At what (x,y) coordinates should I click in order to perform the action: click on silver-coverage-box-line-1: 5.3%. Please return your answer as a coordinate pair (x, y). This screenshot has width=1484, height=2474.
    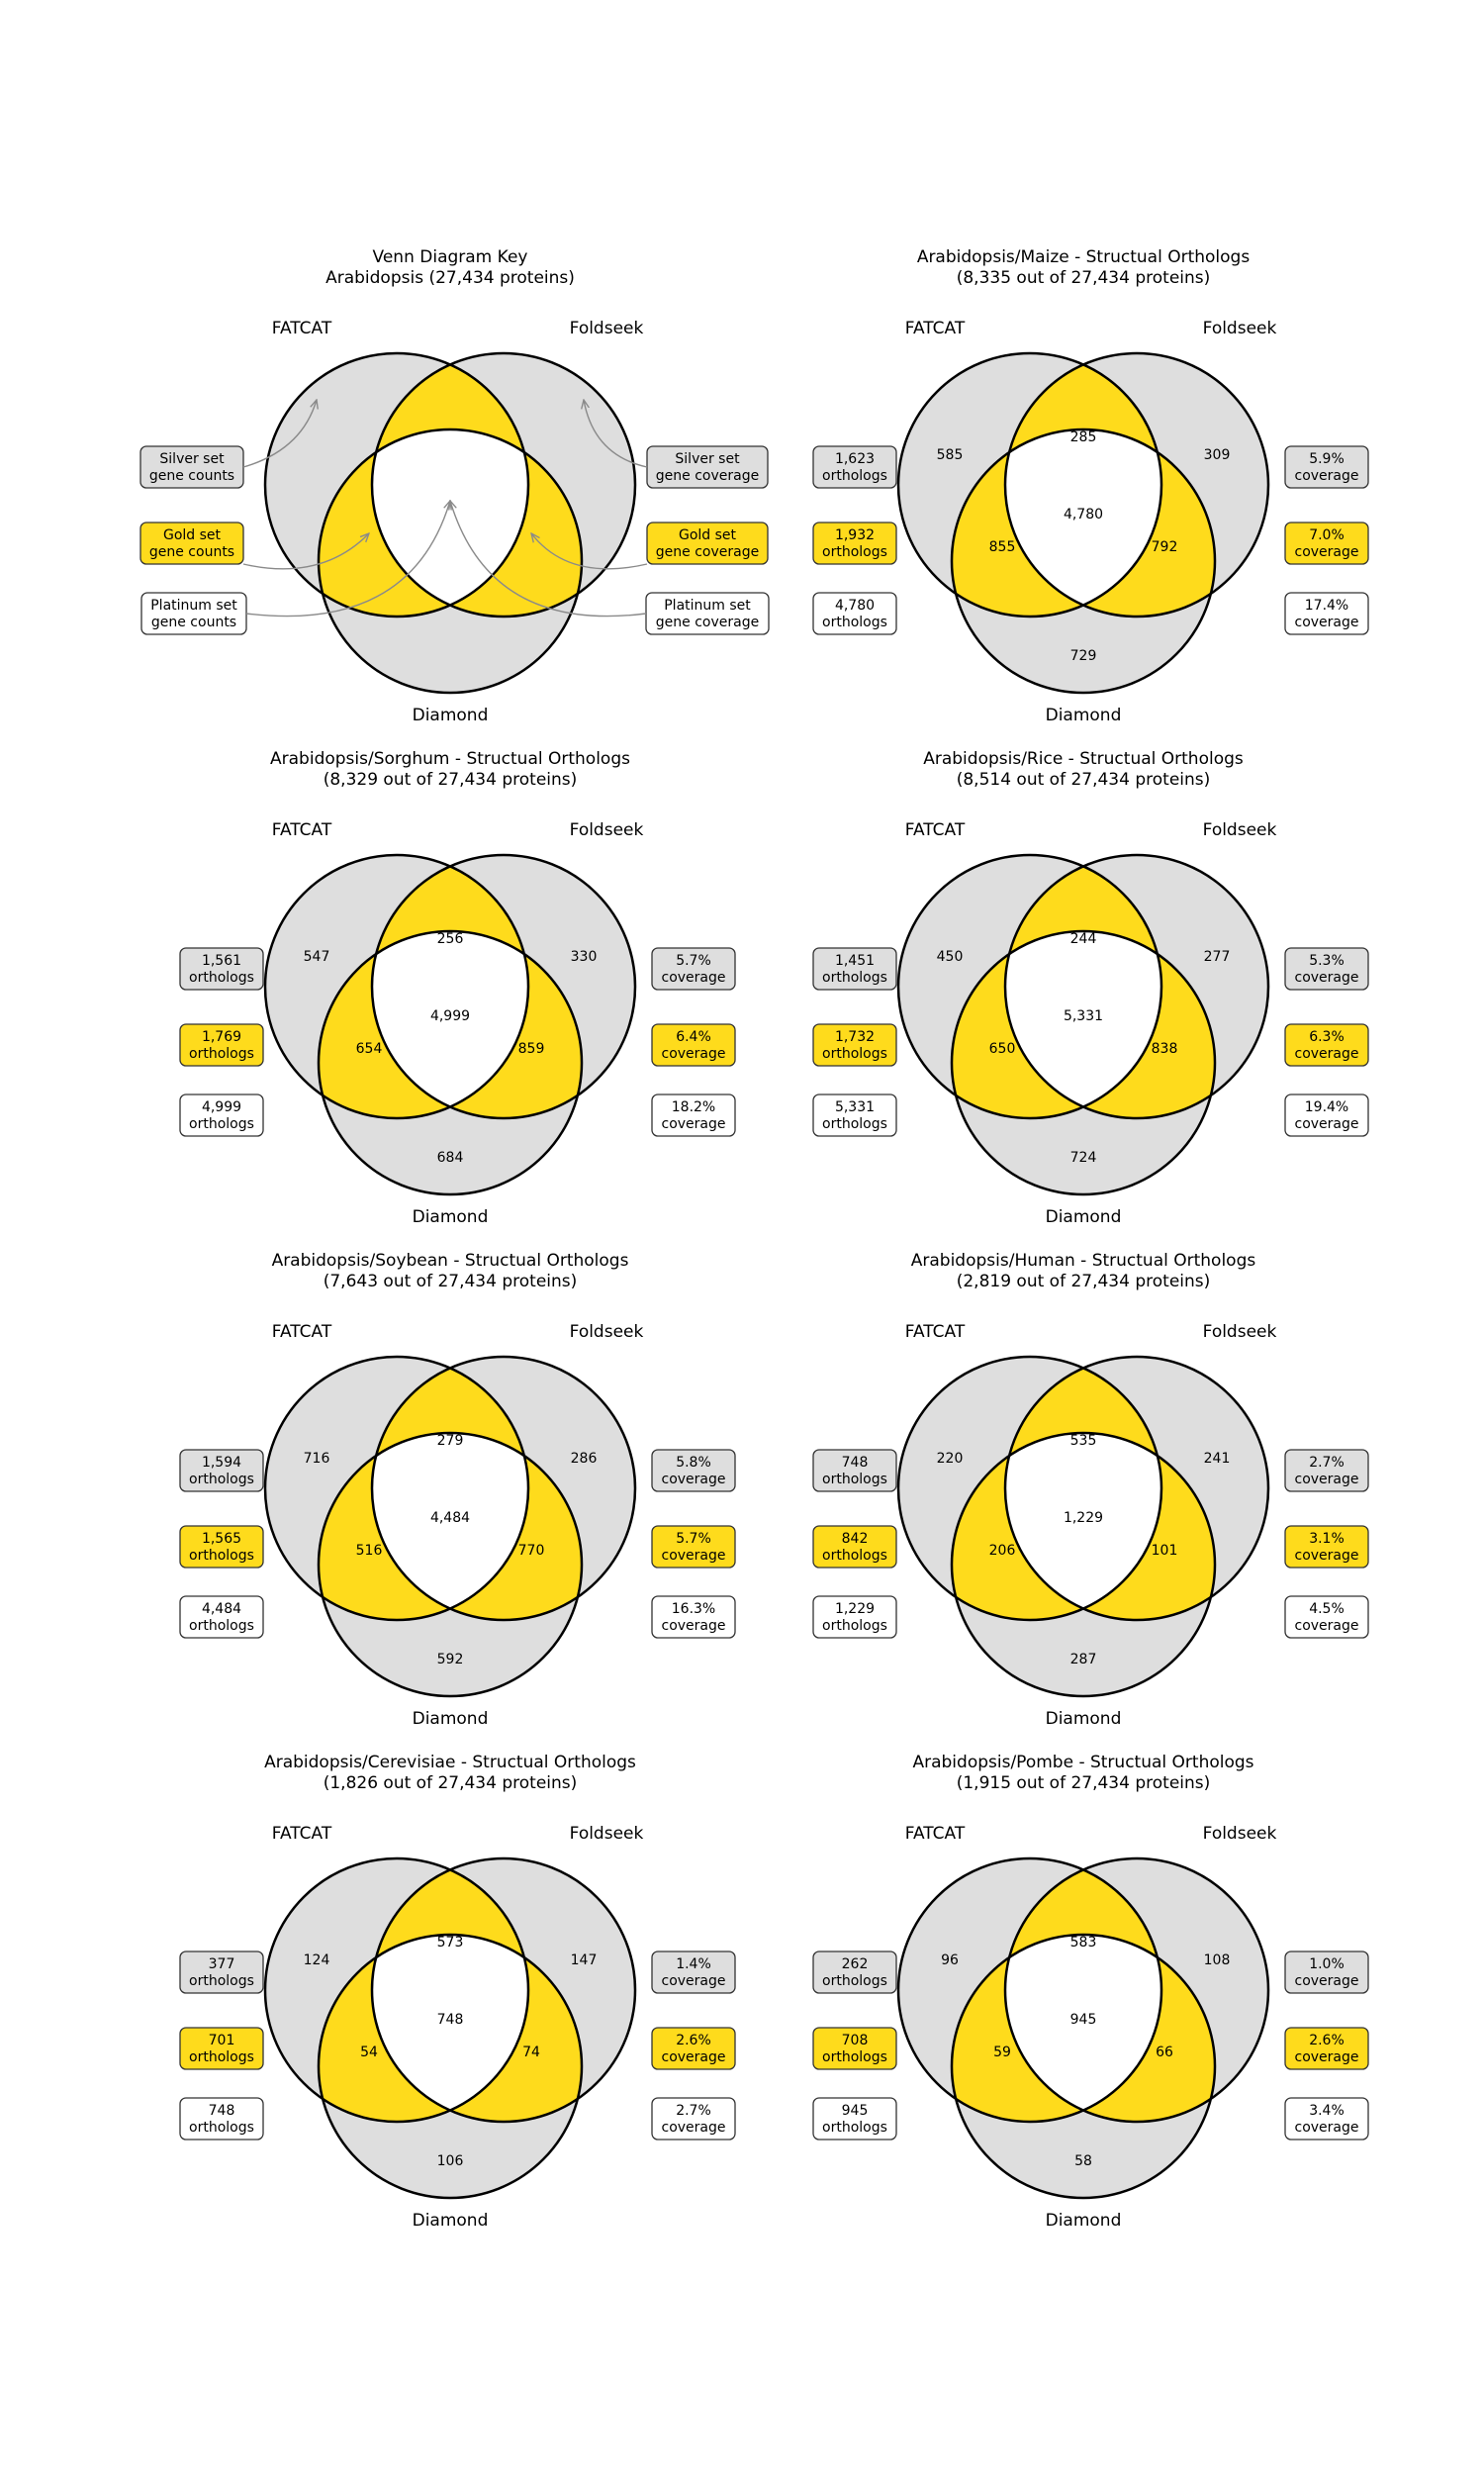
    Looking at the image, I should click on (1327, 961).